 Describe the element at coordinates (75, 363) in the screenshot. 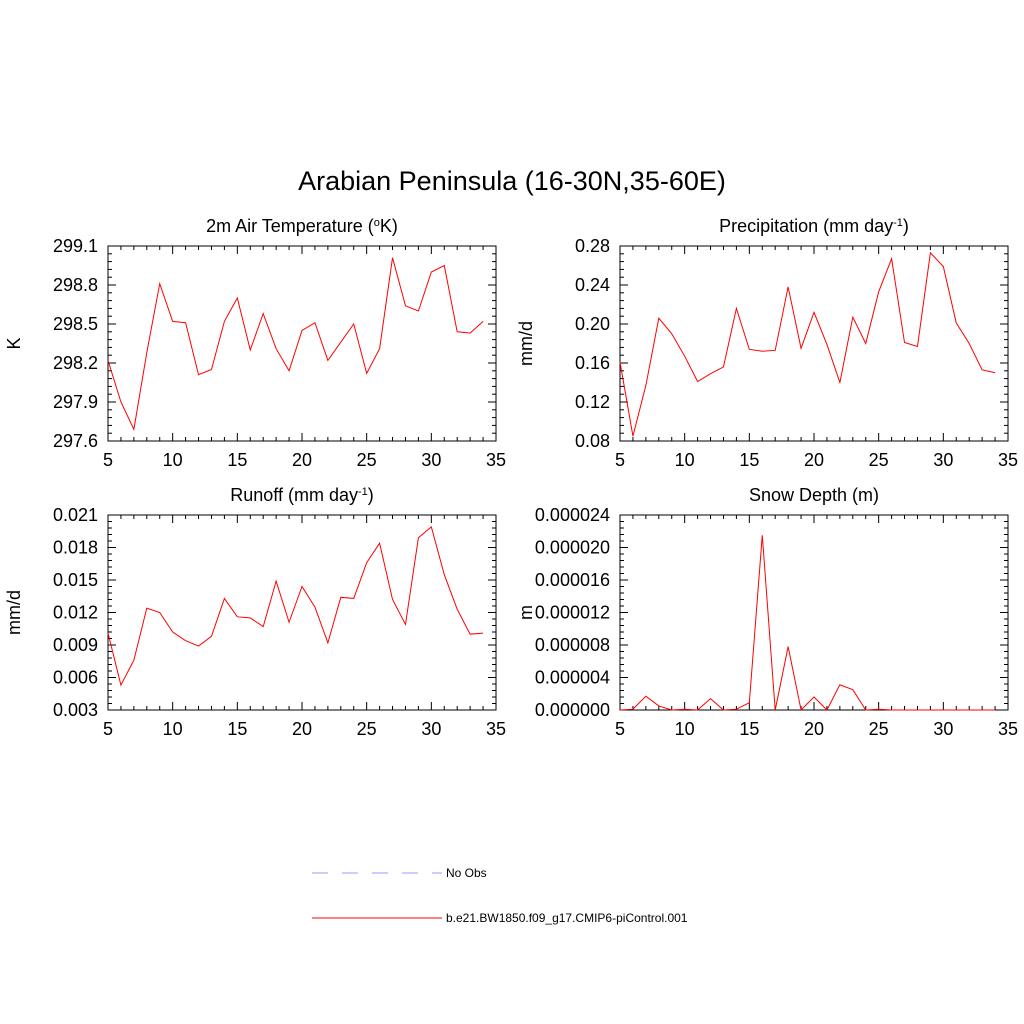

I see `air-temperature-ytick-label: 298.2` at that location.